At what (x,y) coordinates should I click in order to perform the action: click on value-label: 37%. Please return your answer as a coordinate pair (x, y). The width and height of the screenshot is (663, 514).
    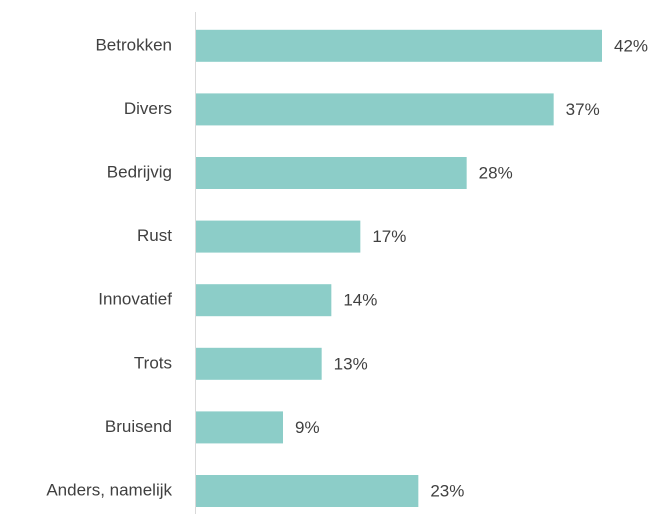
    Looking at the image, I should click on (583, 109).